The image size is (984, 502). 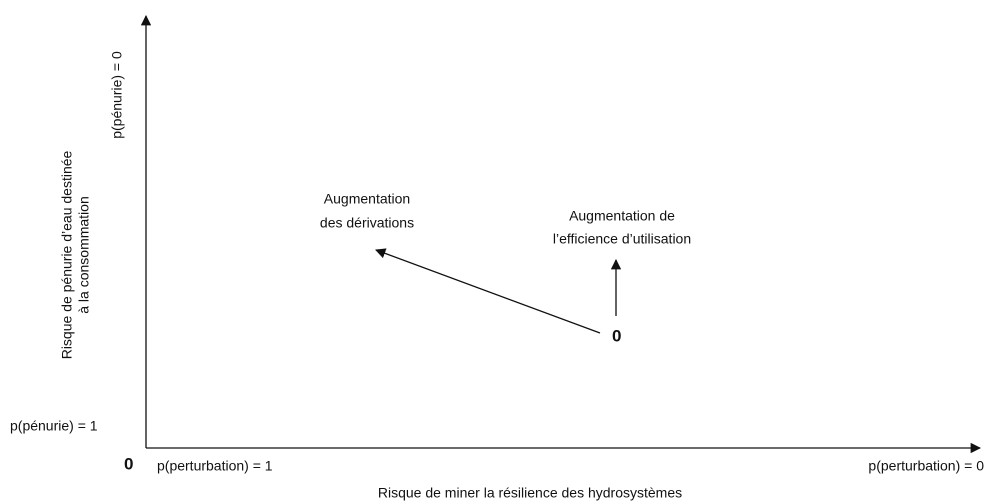 I want to click on point-label: 0, so click(x=616, y=335).